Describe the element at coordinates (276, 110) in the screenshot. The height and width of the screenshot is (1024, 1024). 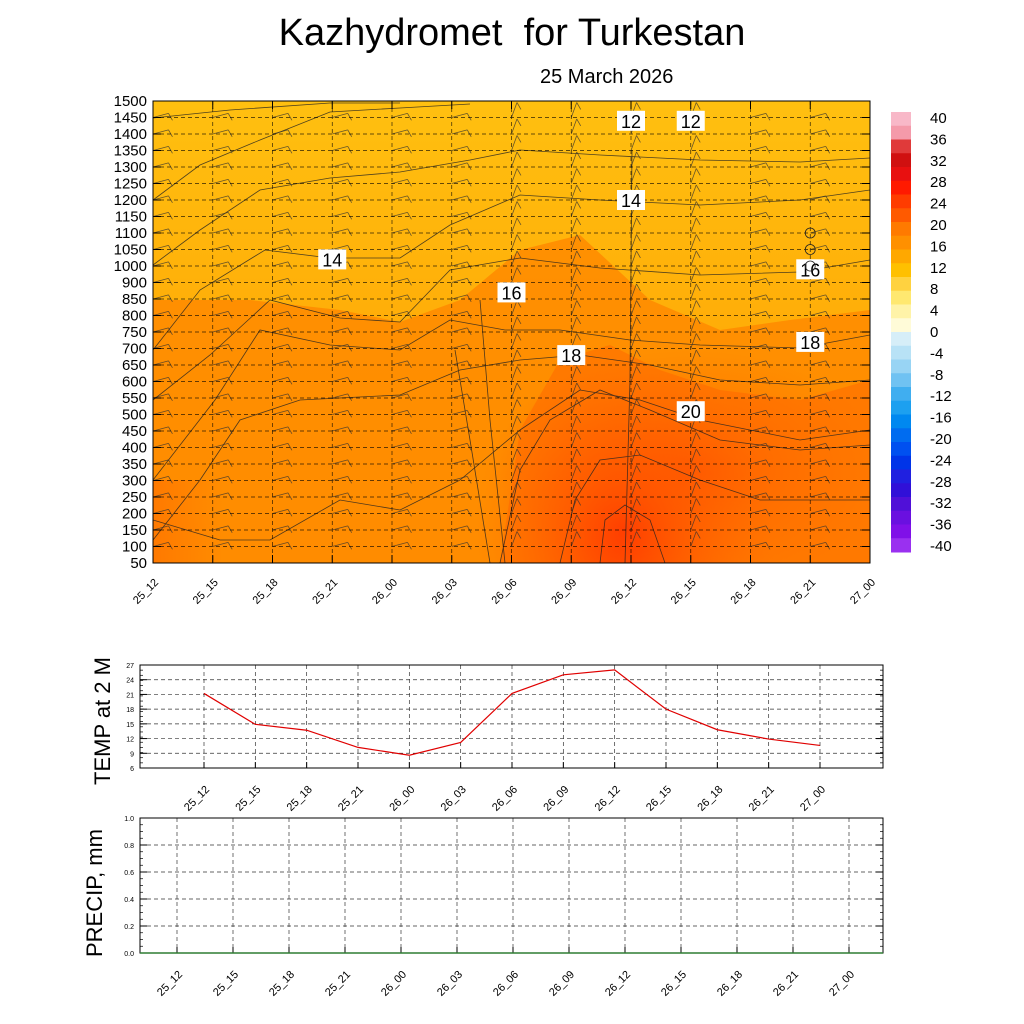
I see `isoline` at that location.